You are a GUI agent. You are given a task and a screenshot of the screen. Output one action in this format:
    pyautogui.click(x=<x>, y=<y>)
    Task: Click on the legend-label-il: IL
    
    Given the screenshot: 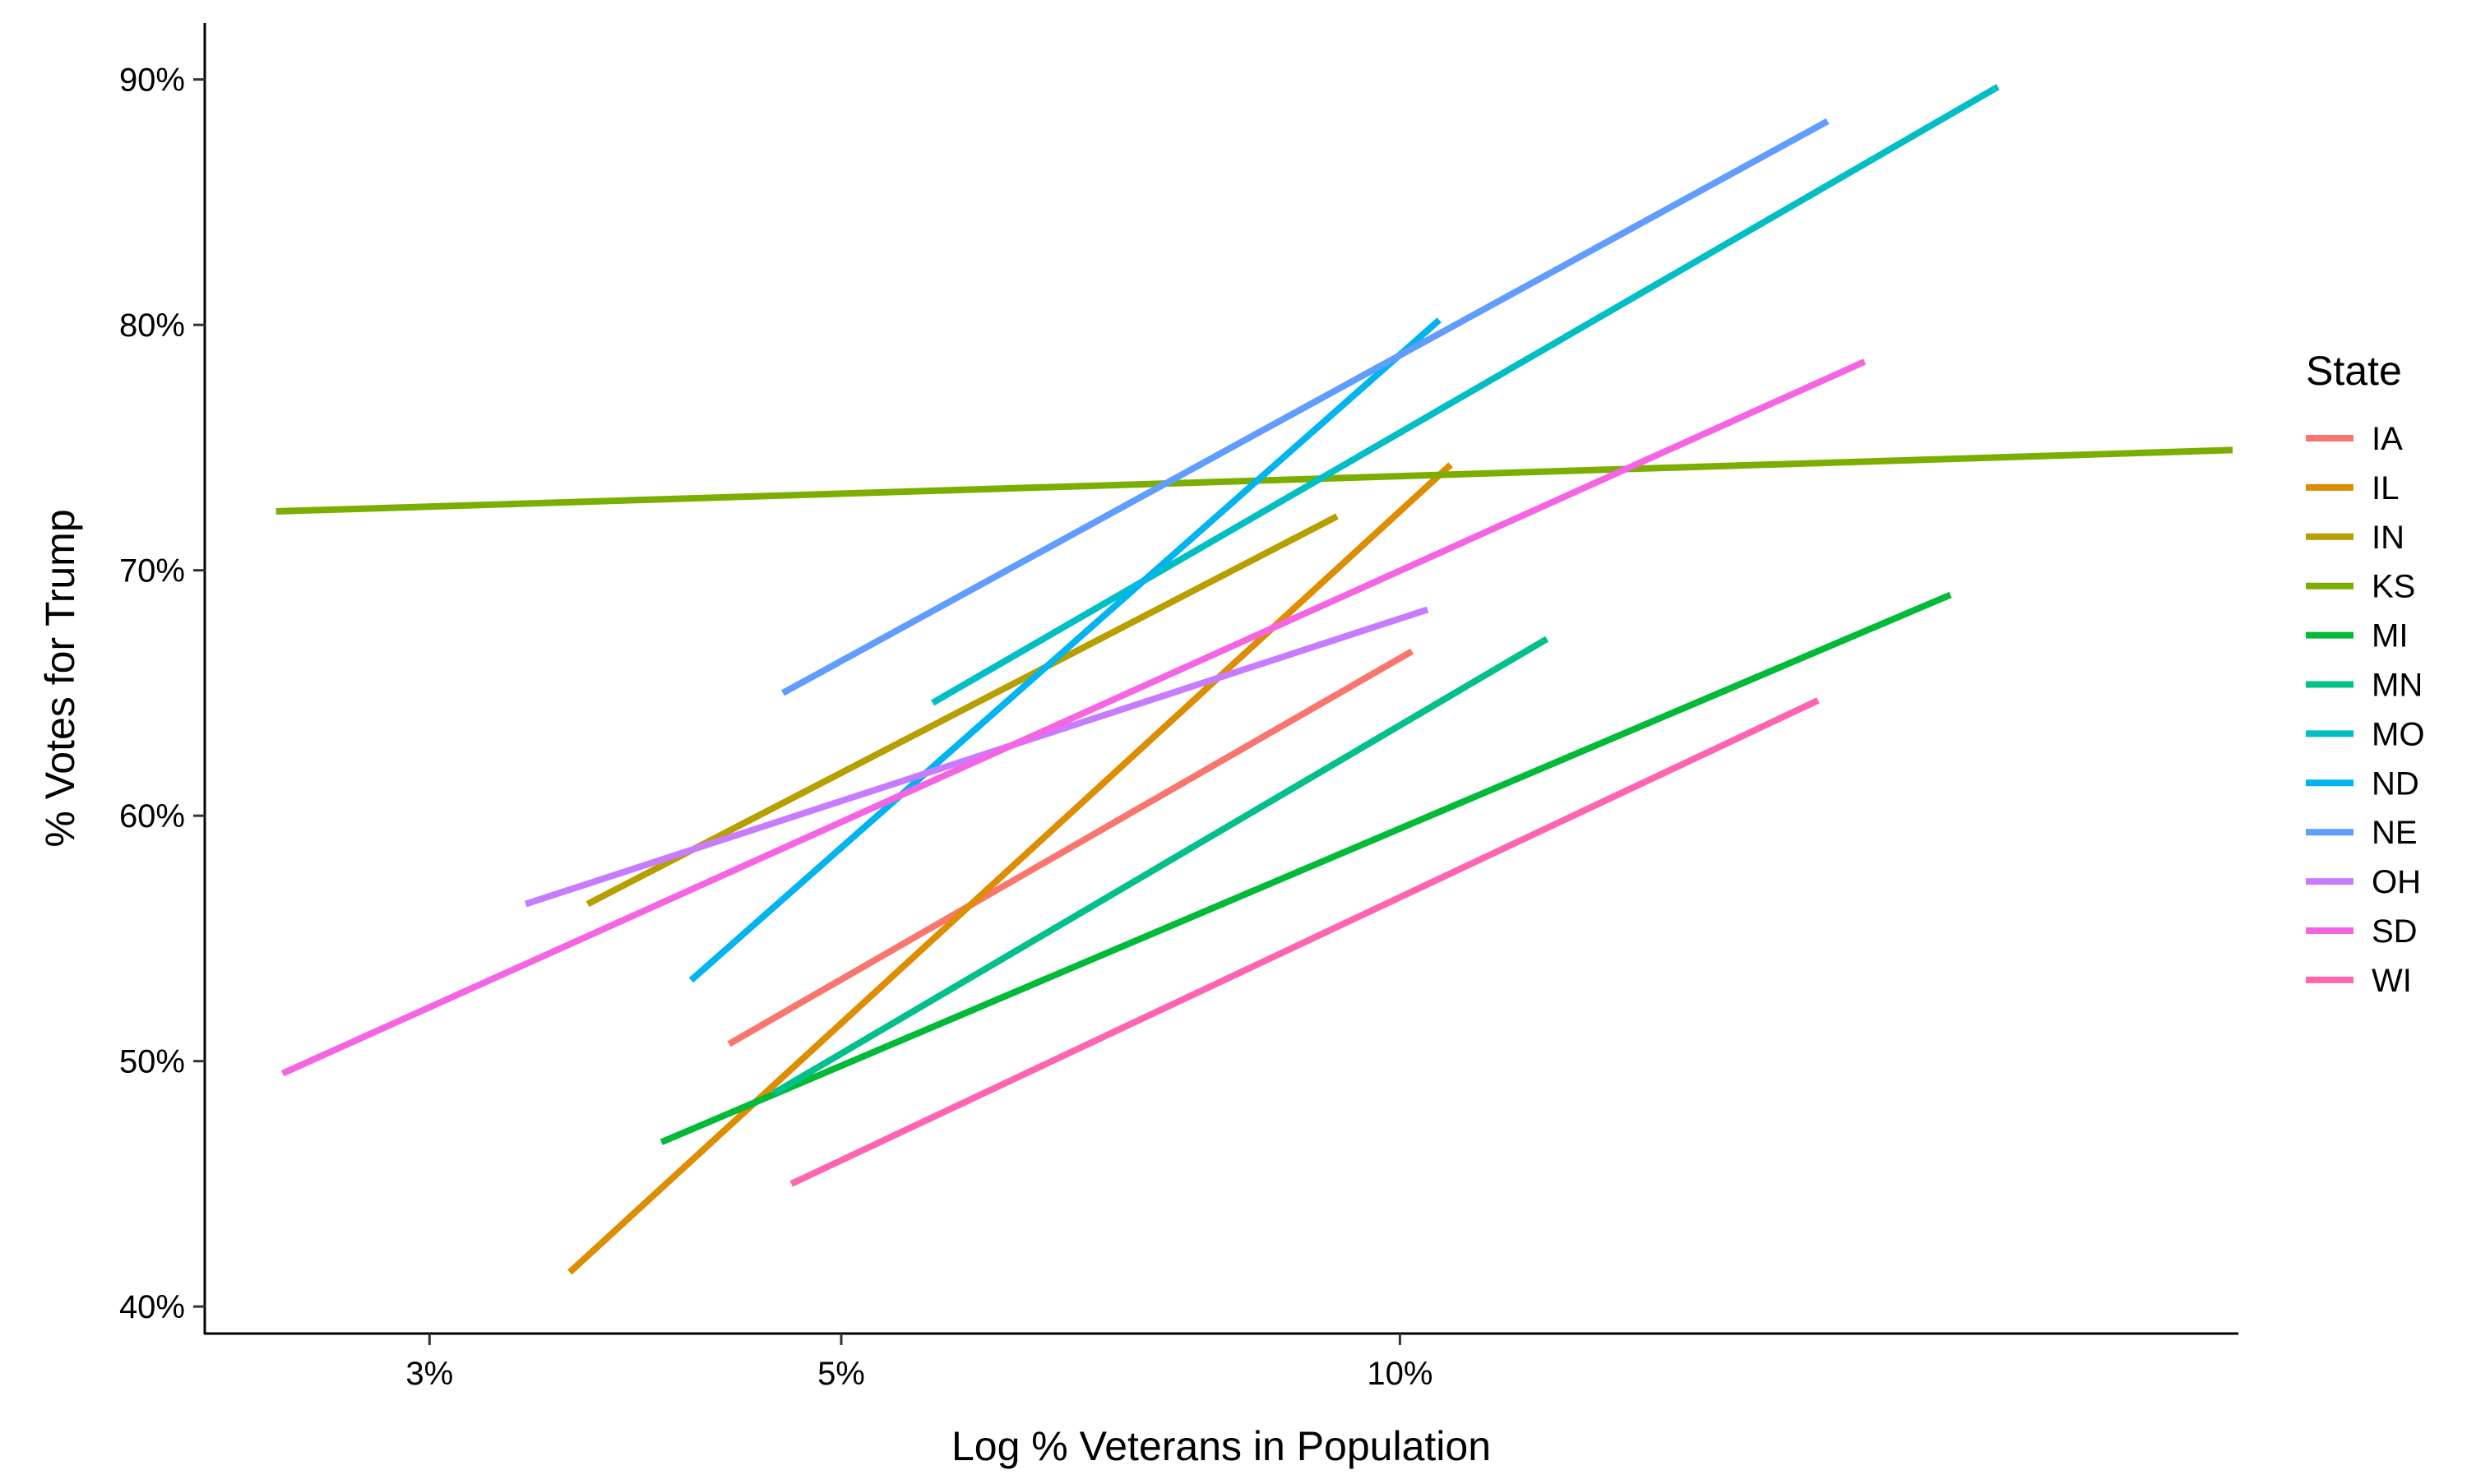 What is the action you would take?
    pyautogui.click(x=2385, y=488)
    